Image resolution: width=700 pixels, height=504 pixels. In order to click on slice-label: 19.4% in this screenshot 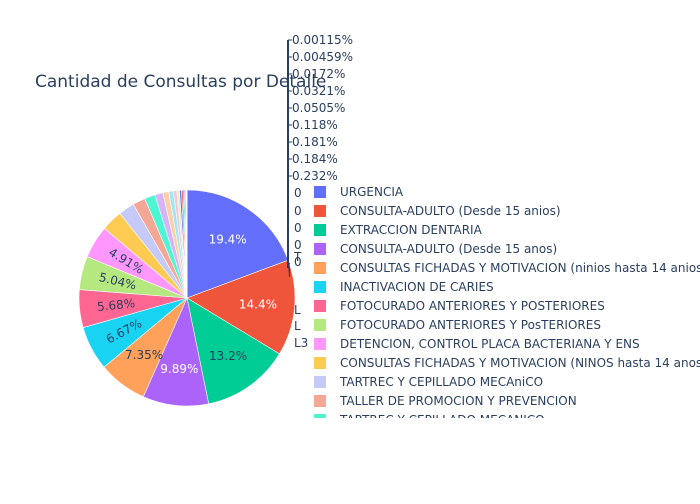, I will do `click(228, 239)`.